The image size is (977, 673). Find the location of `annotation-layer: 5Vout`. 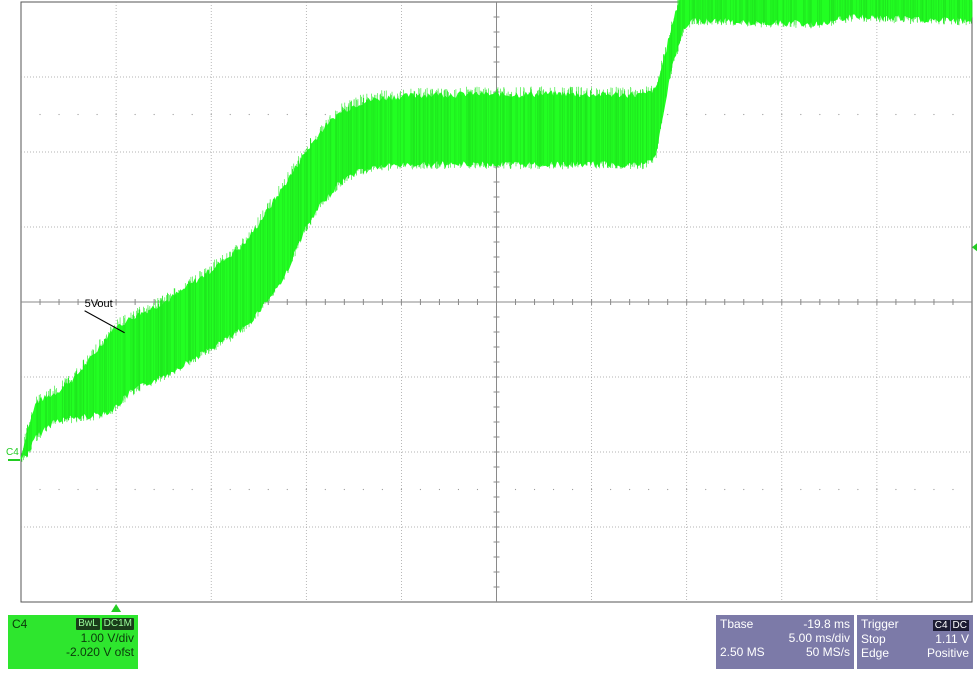

annotation-layer: 5Vout is located at coordinates (104, 316).